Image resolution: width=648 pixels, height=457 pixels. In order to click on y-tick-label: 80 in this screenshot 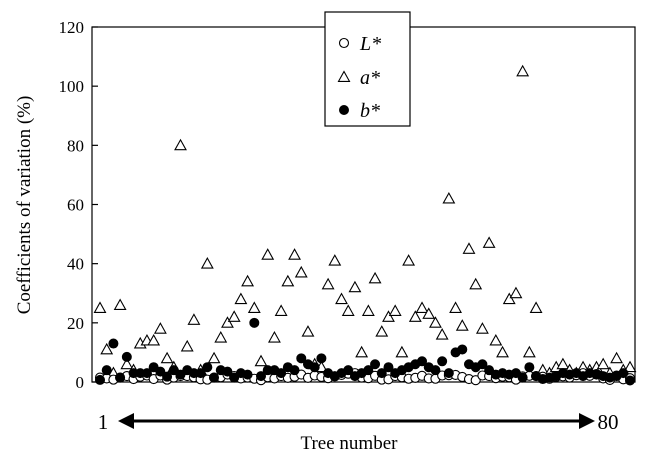, I will do `click(75, 145)`.